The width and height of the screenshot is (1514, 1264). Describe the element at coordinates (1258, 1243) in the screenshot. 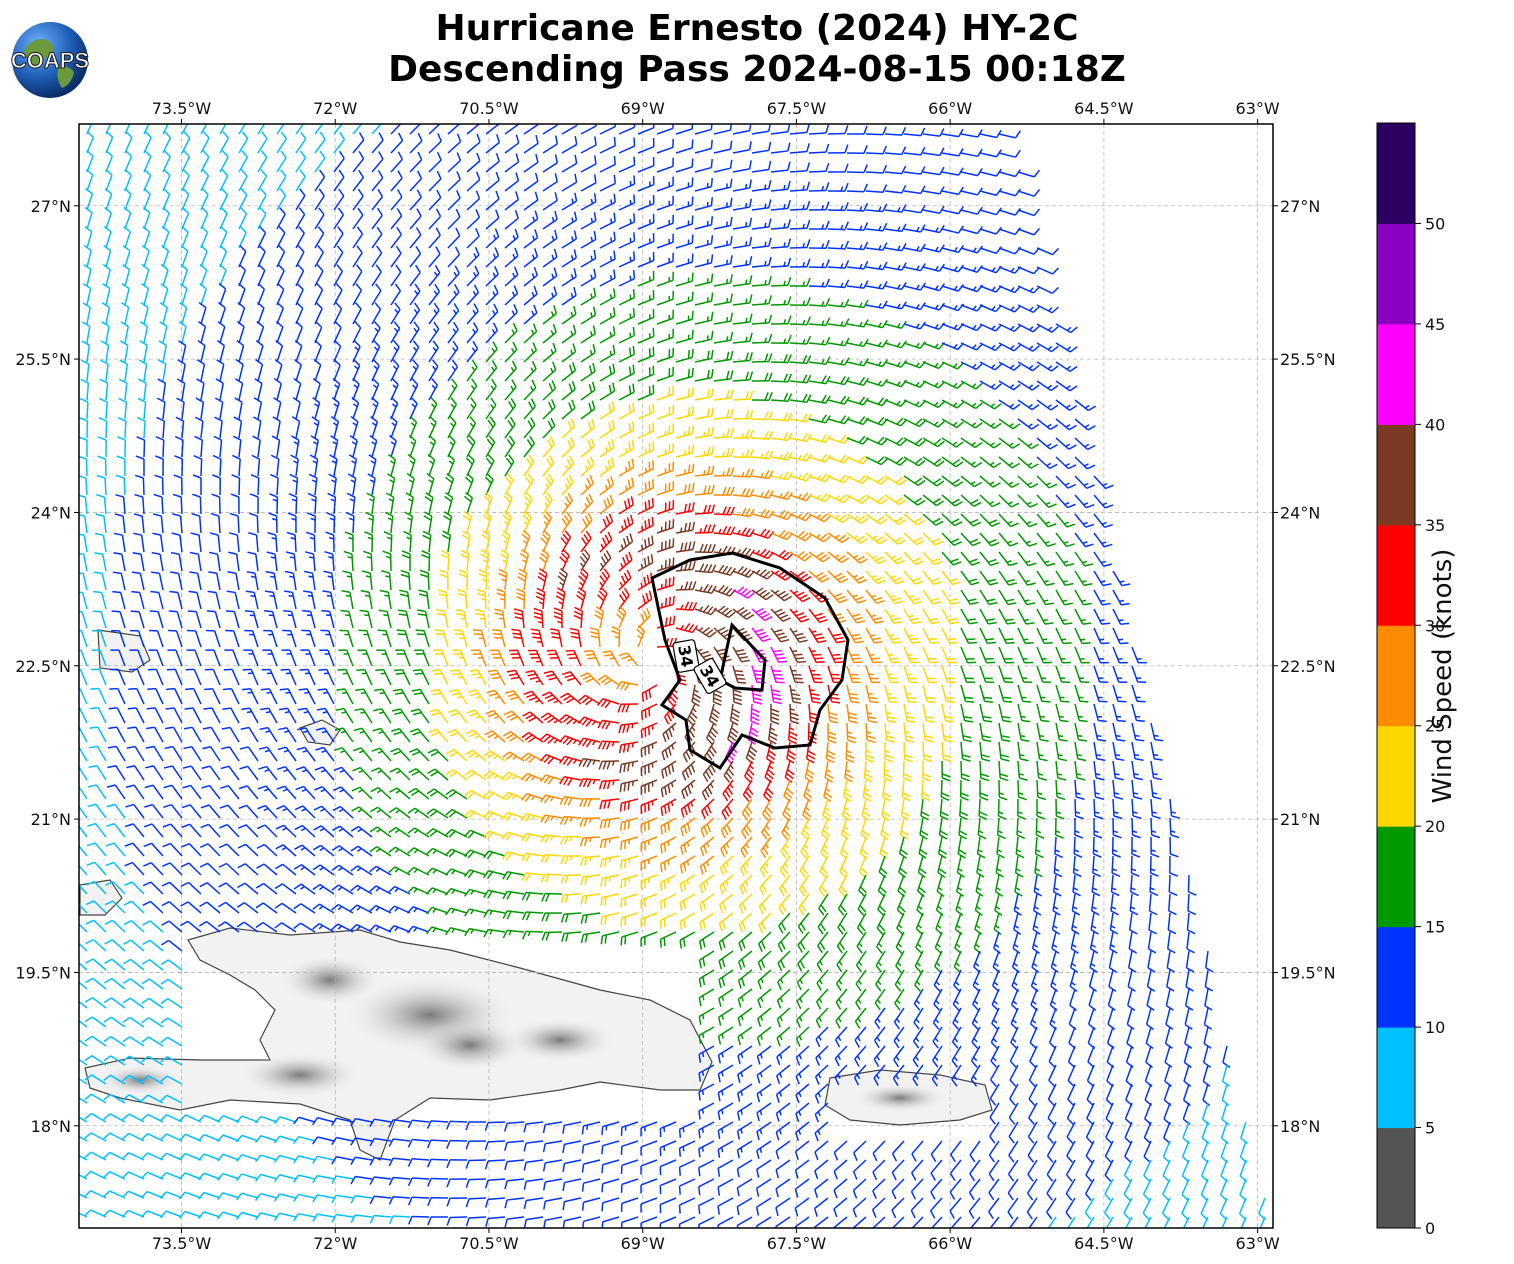

I see `lon-tick-label-bottom: 63°W` at that location.